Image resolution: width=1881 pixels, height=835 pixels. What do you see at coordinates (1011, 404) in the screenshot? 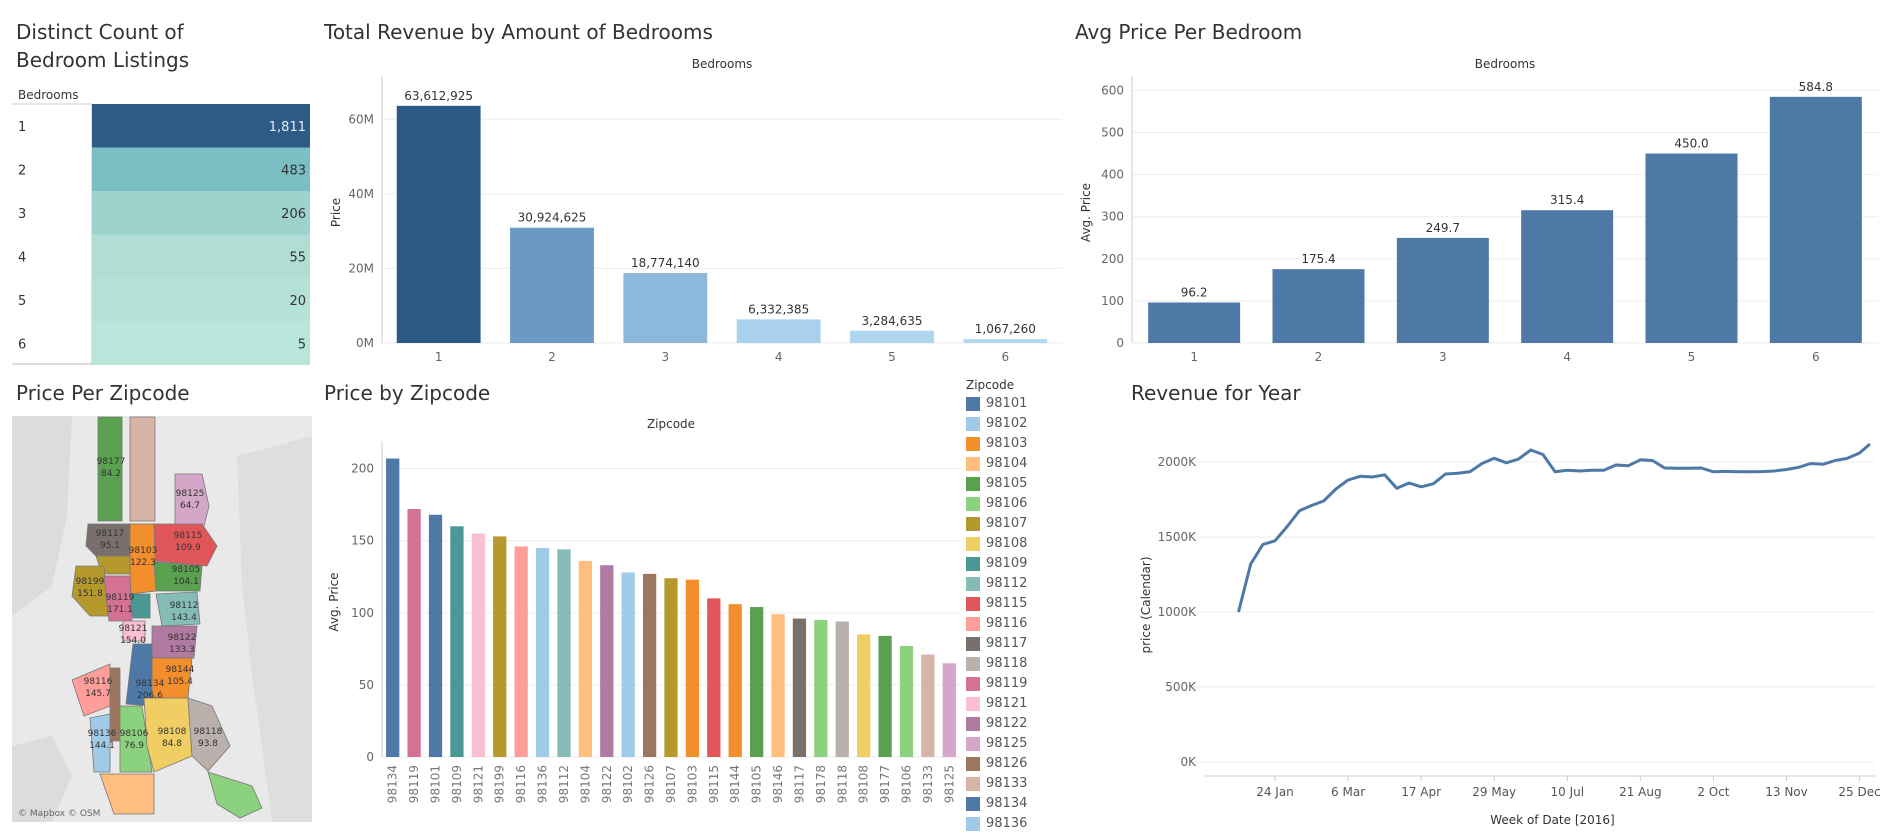
I see `legend-item-98101: 98101` at bounding box center [1011, 404].